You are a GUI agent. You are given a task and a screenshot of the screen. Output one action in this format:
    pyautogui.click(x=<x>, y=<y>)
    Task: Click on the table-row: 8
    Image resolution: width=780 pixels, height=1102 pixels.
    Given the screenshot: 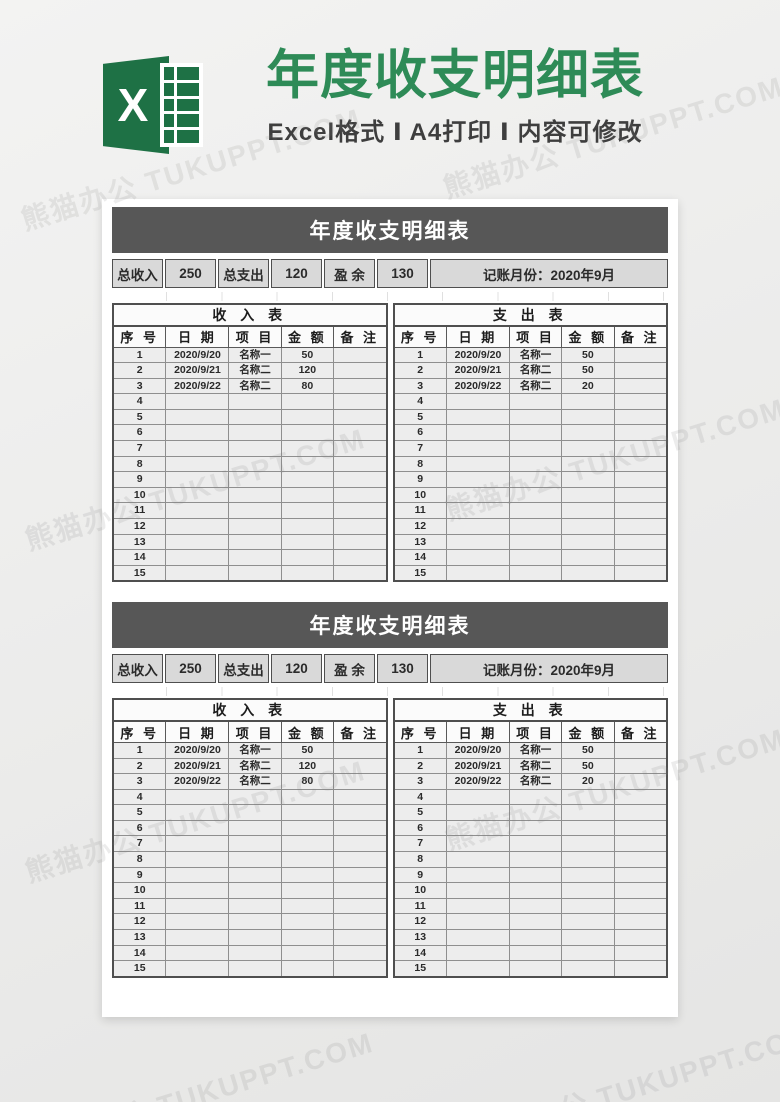 What is the action you would take?
    pyautogui.click(x=530, y=859)
    